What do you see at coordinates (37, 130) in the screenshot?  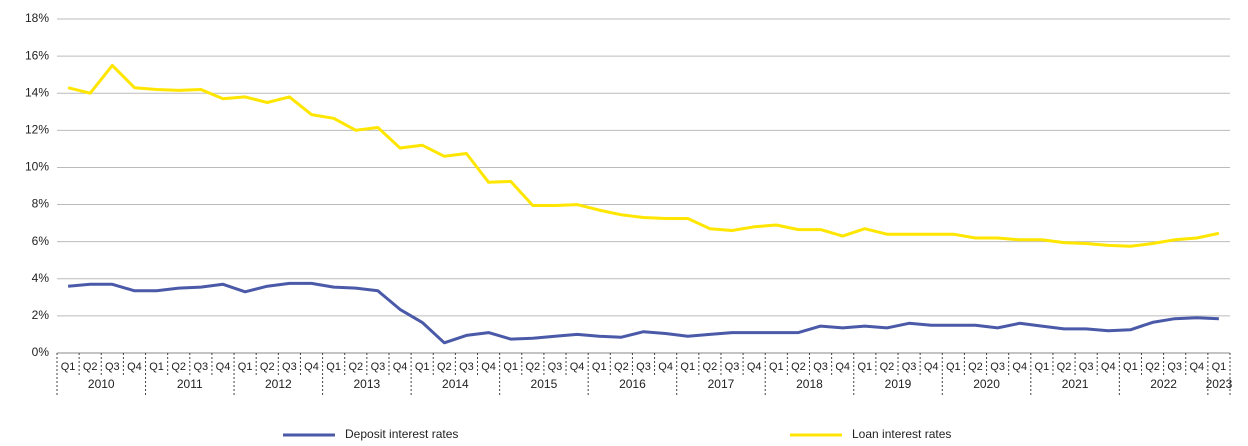 I see `y-tick-label: 12%` at bounding box center [37, 130].